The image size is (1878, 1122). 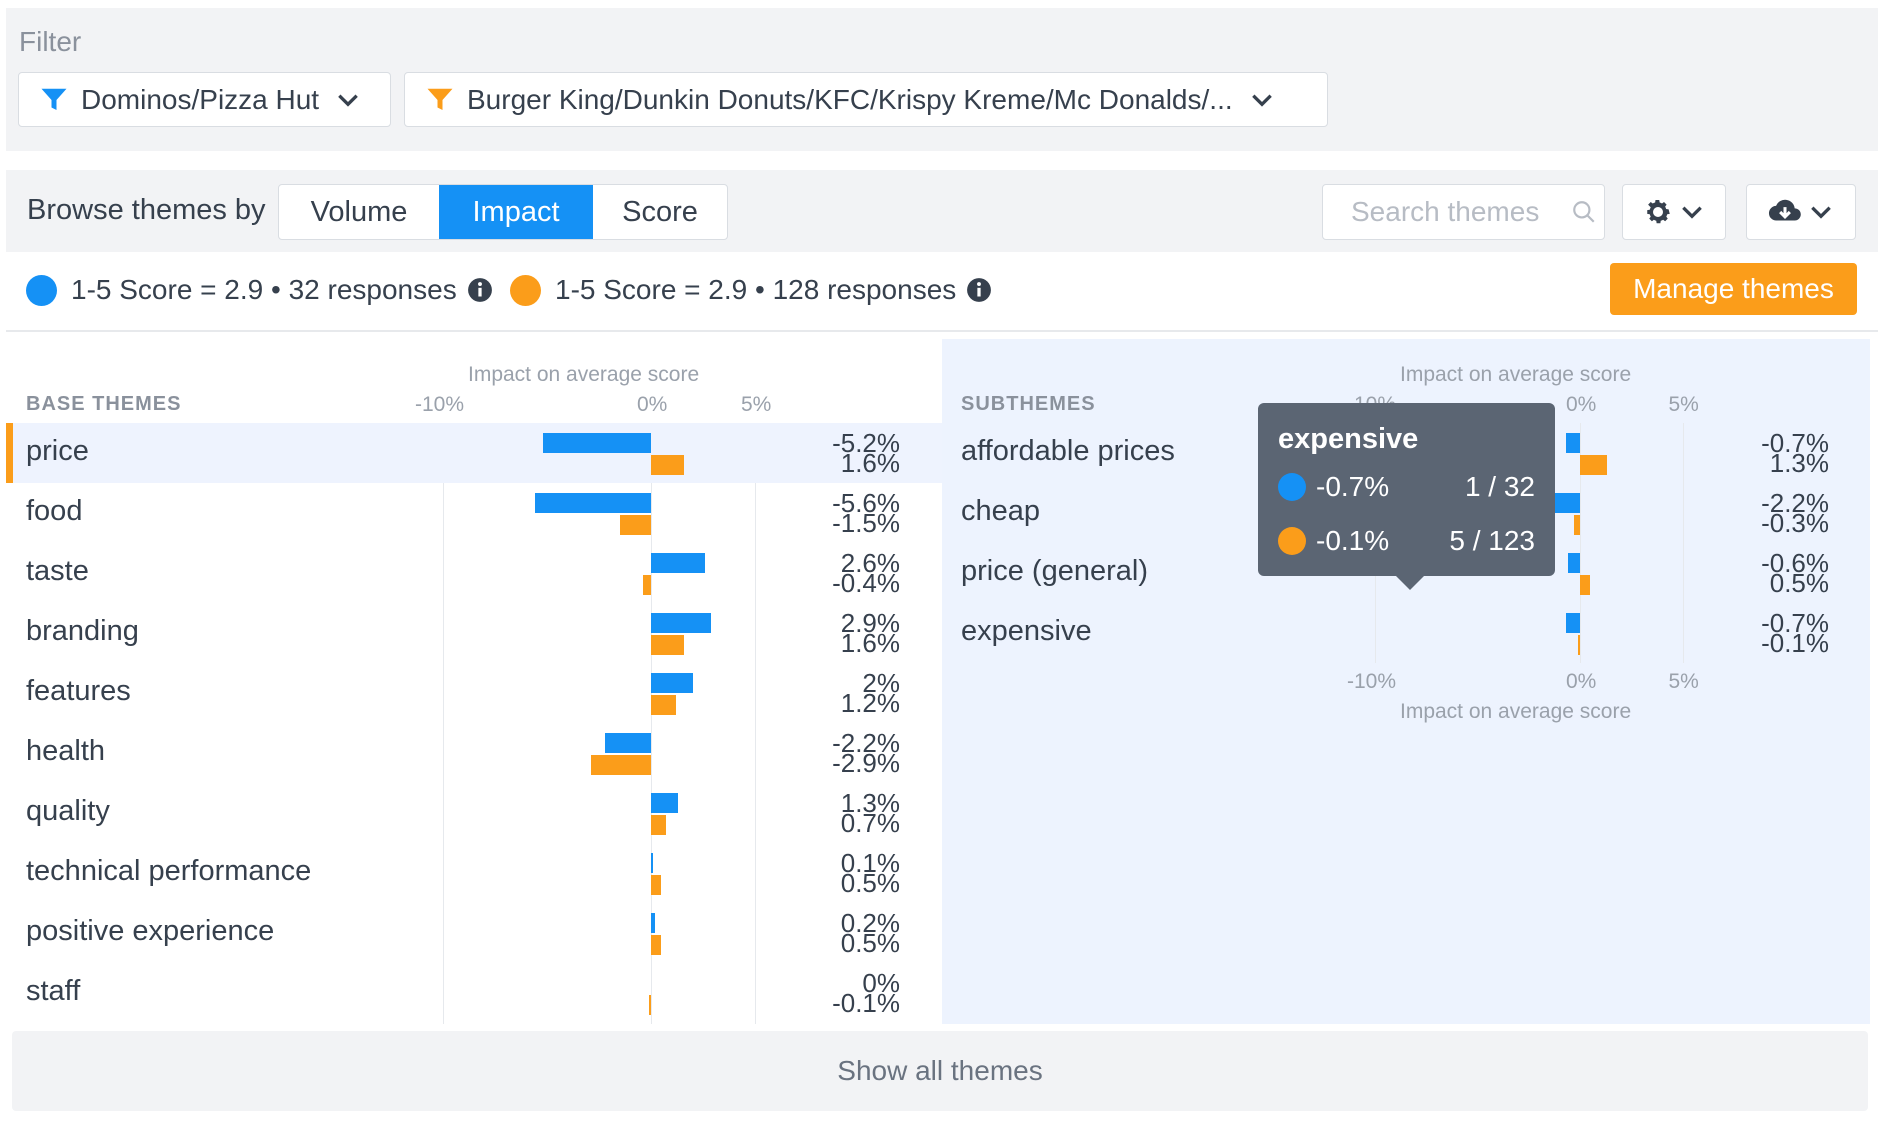 I want to click on tab-impact: Impact, so click(x=516, y=212).